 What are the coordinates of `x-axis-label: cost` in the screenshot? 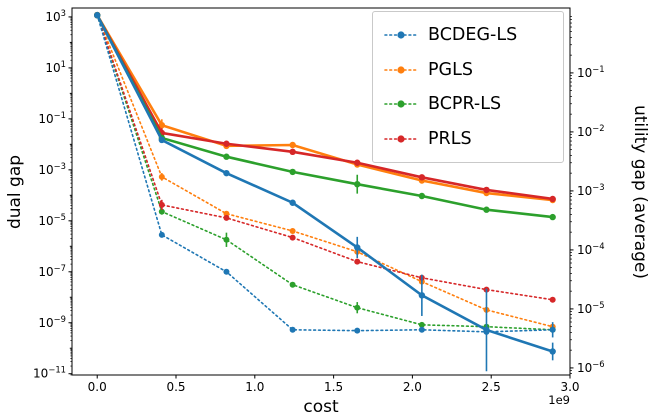 It's located at (321, 407).